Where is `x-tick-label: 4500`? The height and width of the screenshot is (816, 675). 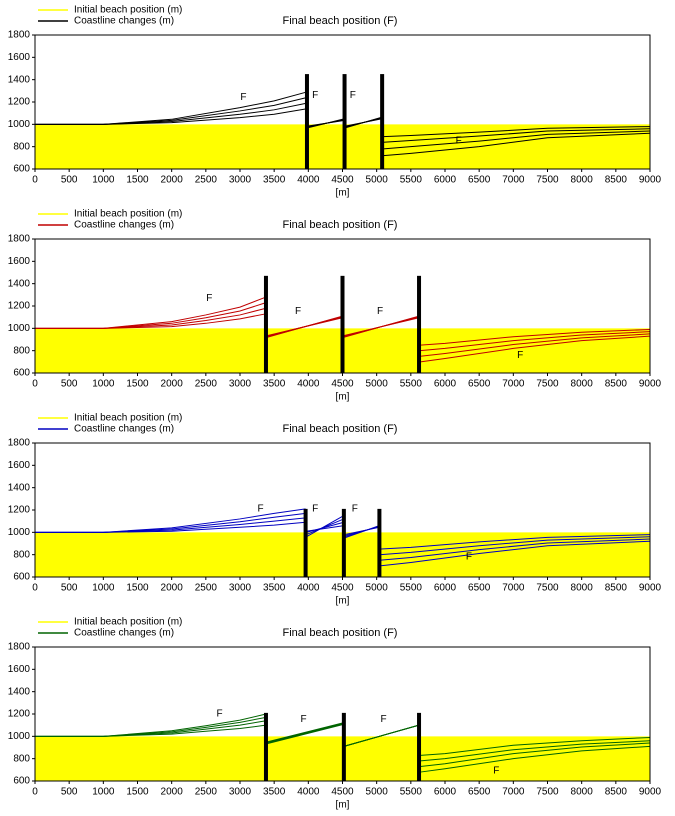
x-tick-label: 4500 is located at coordinates (342, 792).